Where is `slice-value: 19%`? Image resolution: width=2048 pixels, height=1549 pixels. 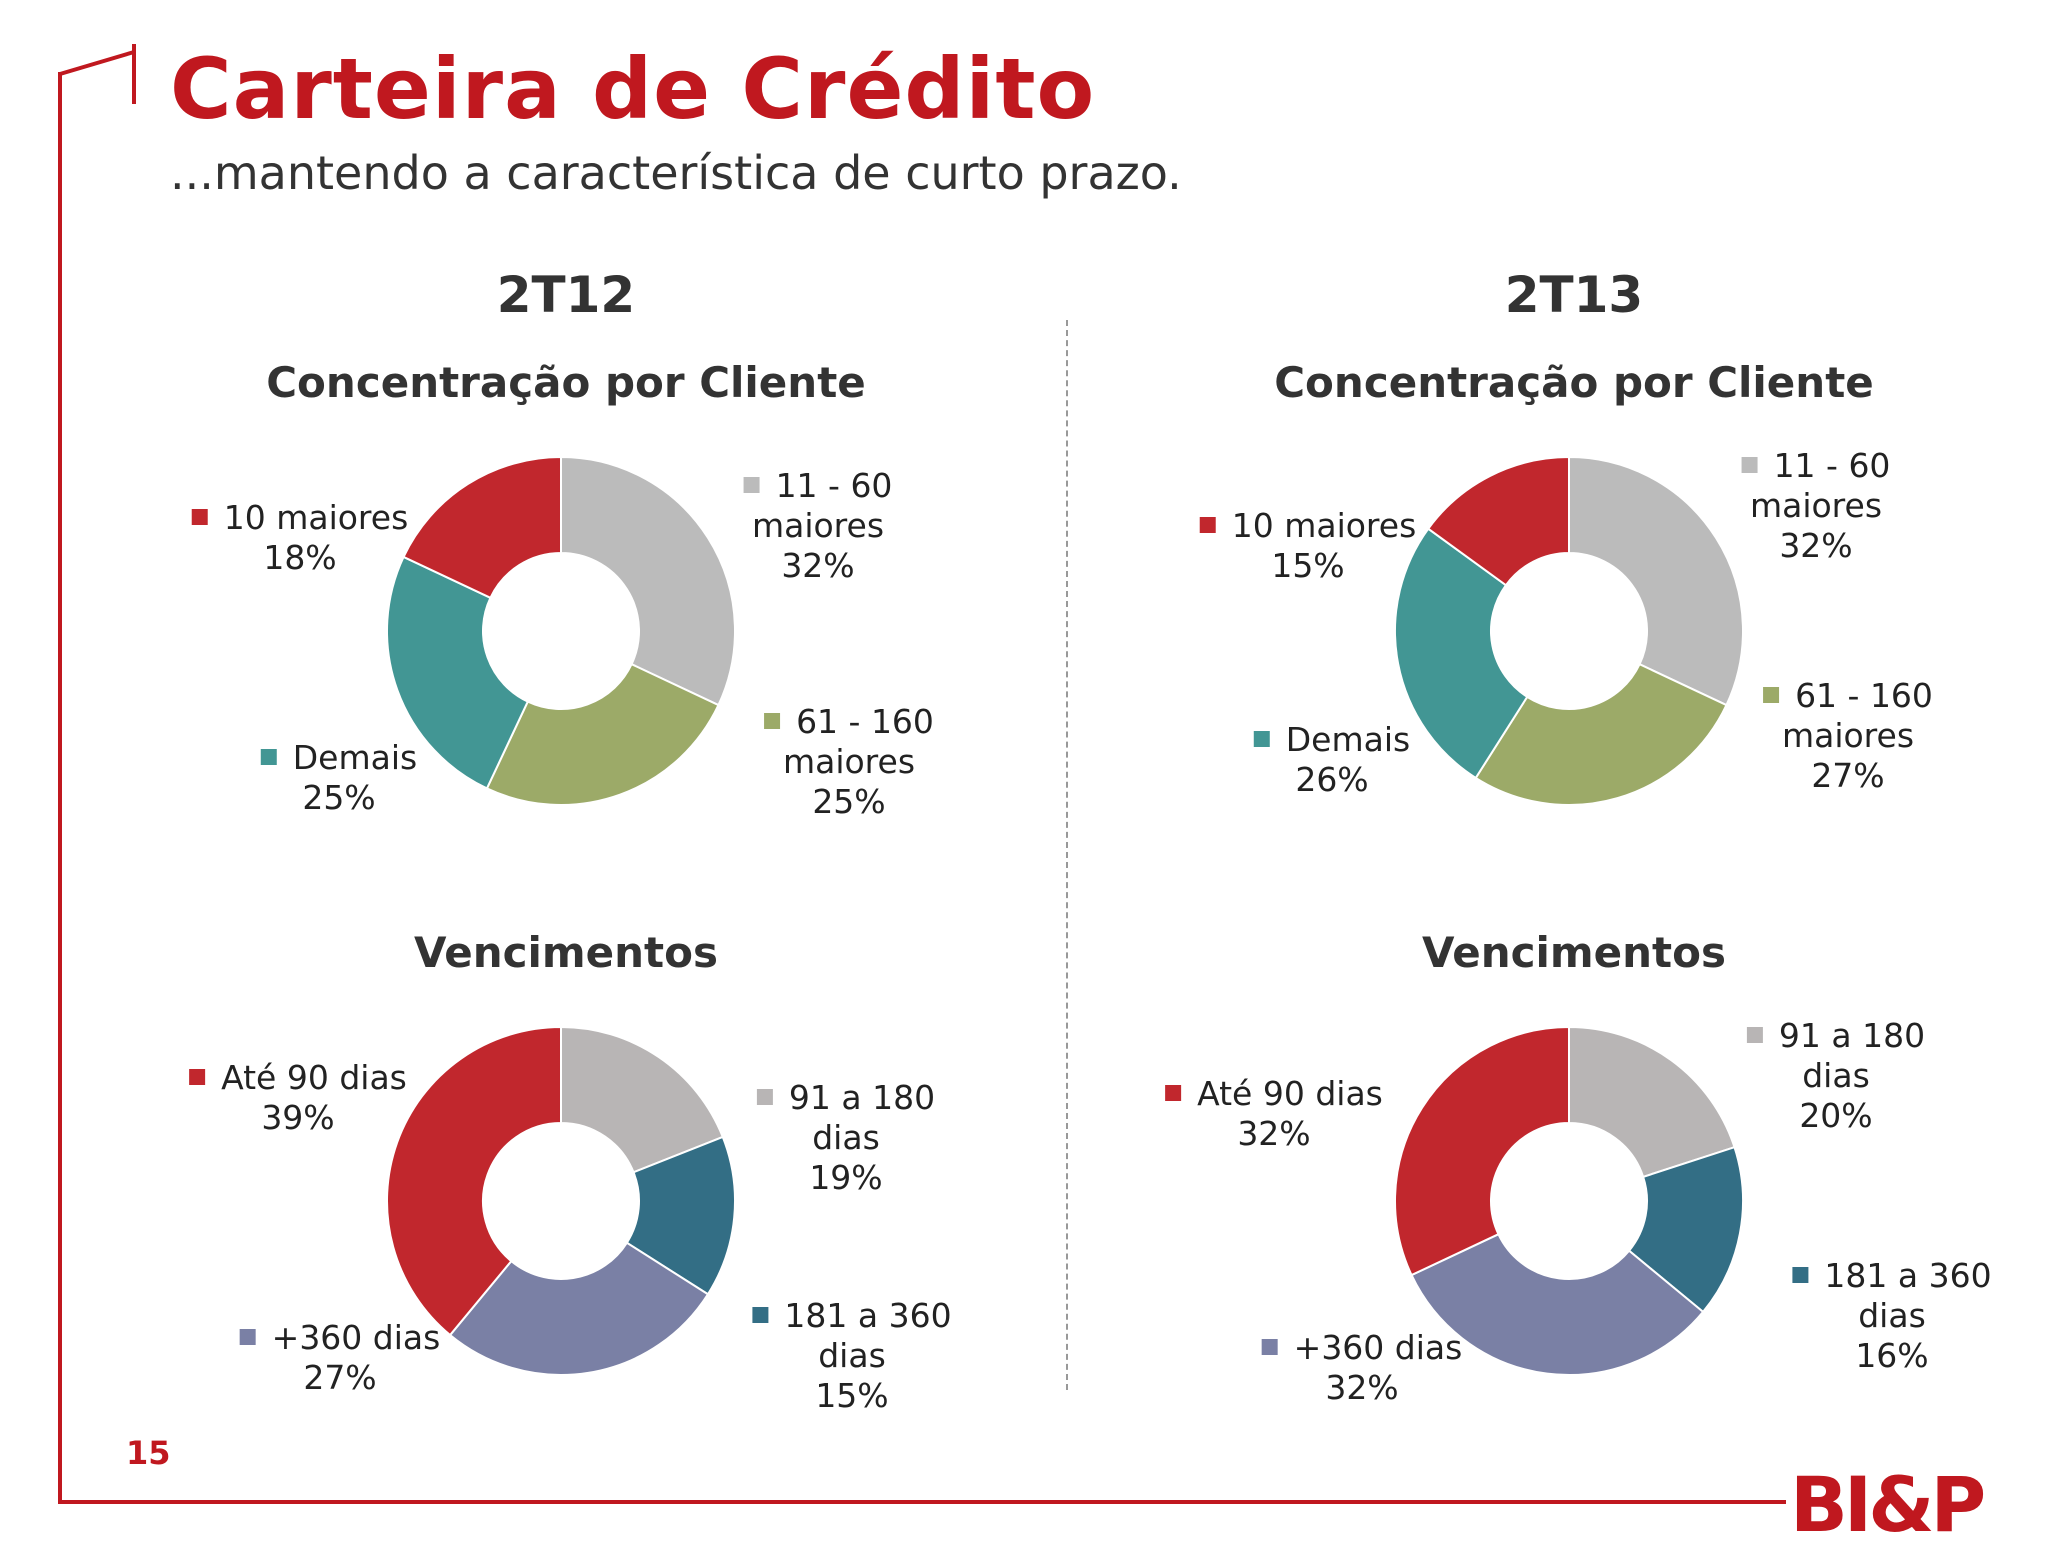
slice-value: 19% is located at coordinates (846, 1177).